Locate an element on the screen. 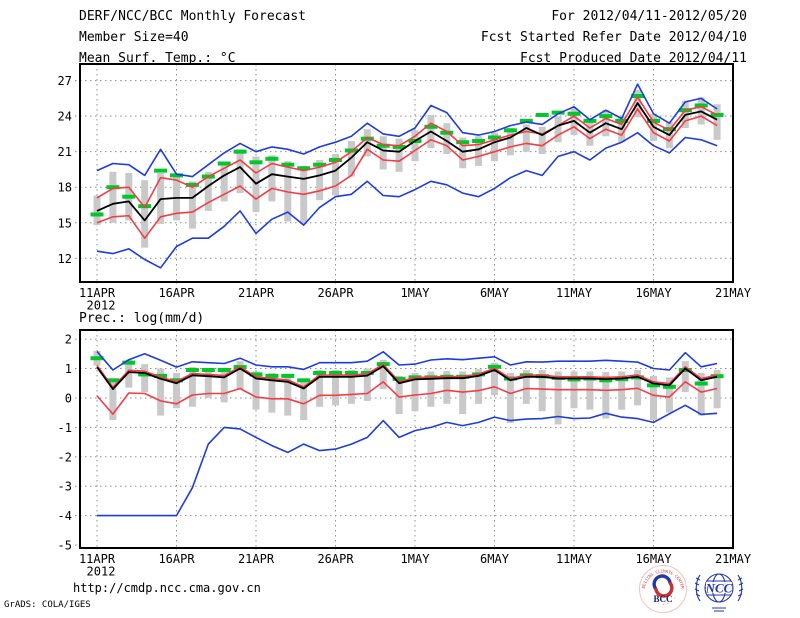 Image resolution: width=800 pixels, height=618 pixels. bcc-logo-ring is located at coordinates (663, 589).